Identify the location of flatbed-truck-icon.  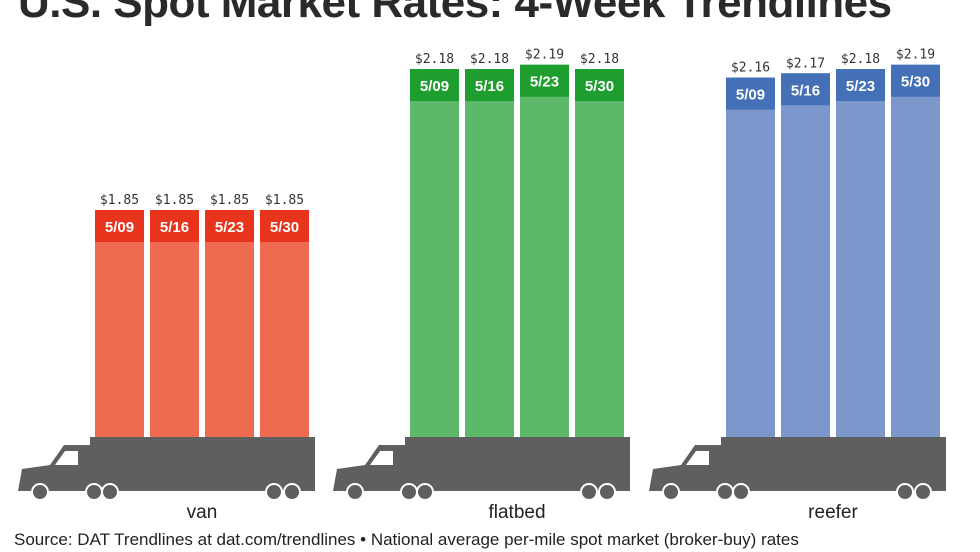
(481, 469).